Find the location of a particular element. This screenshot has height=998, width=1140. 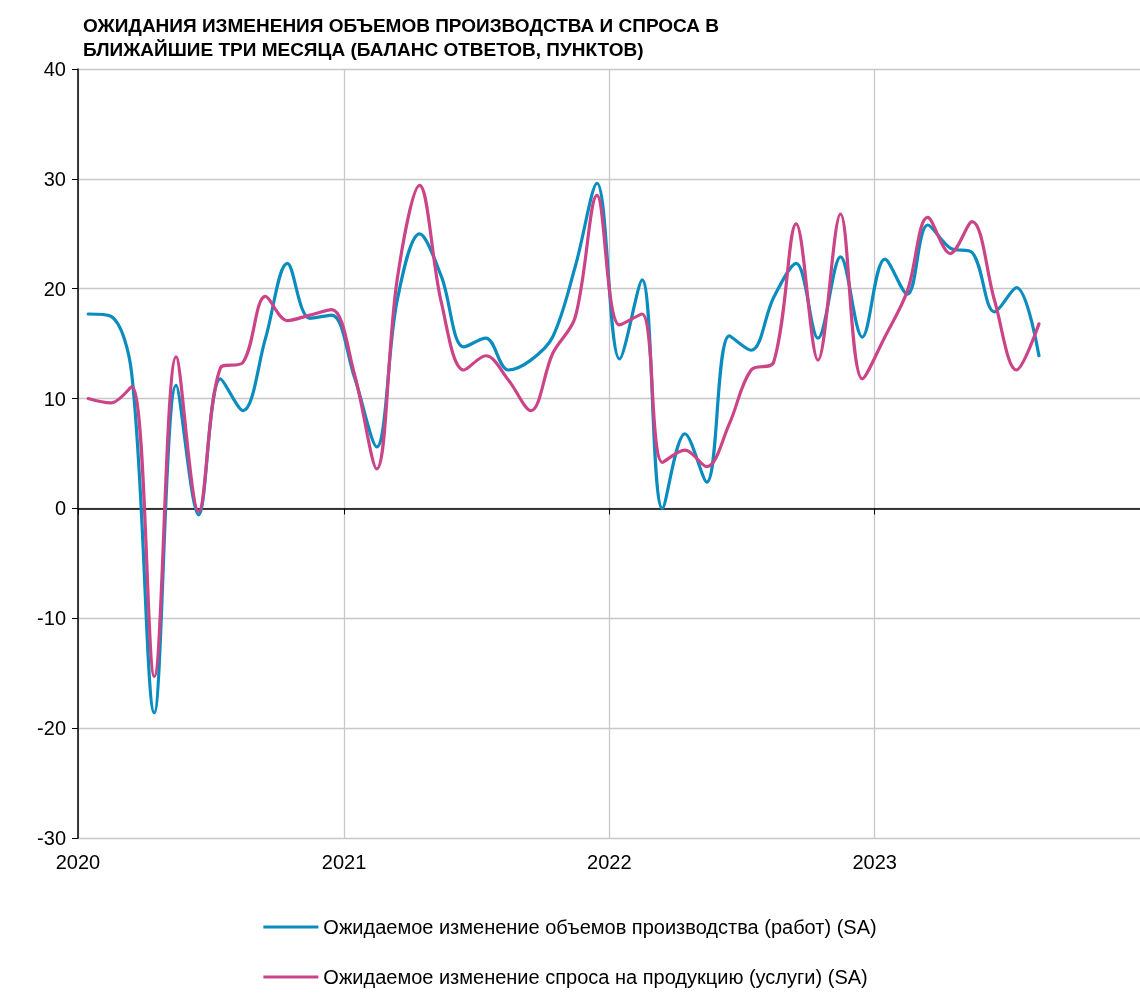

y-tick-label: 30 is located at coordinates (54, 178).